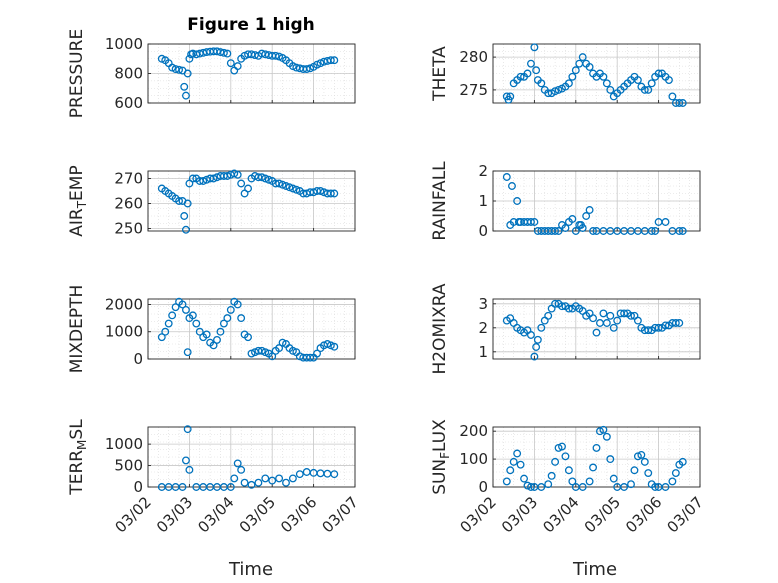  I want to click on y-axis-label: RAINFALL, so click(440, 201).